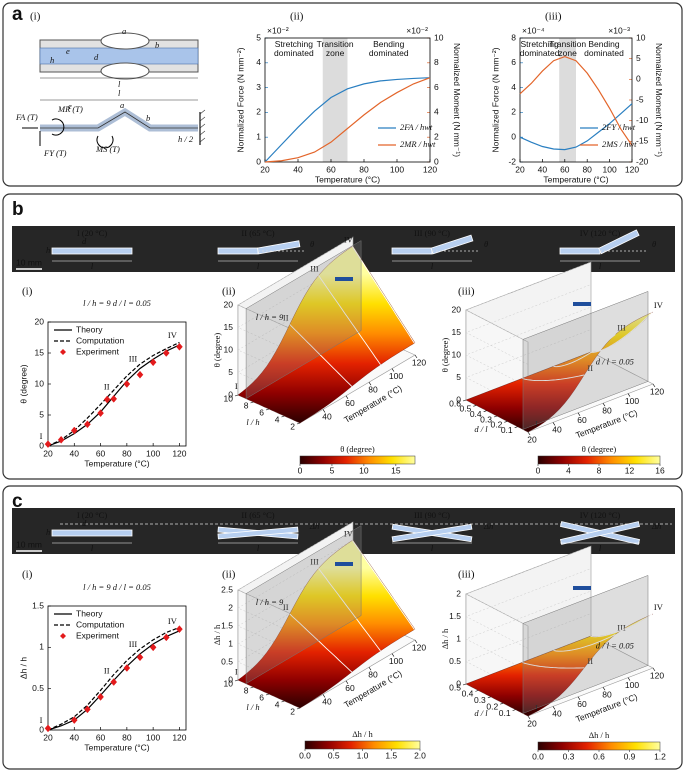  I want to click on panel-label: c, so click(17, 501).